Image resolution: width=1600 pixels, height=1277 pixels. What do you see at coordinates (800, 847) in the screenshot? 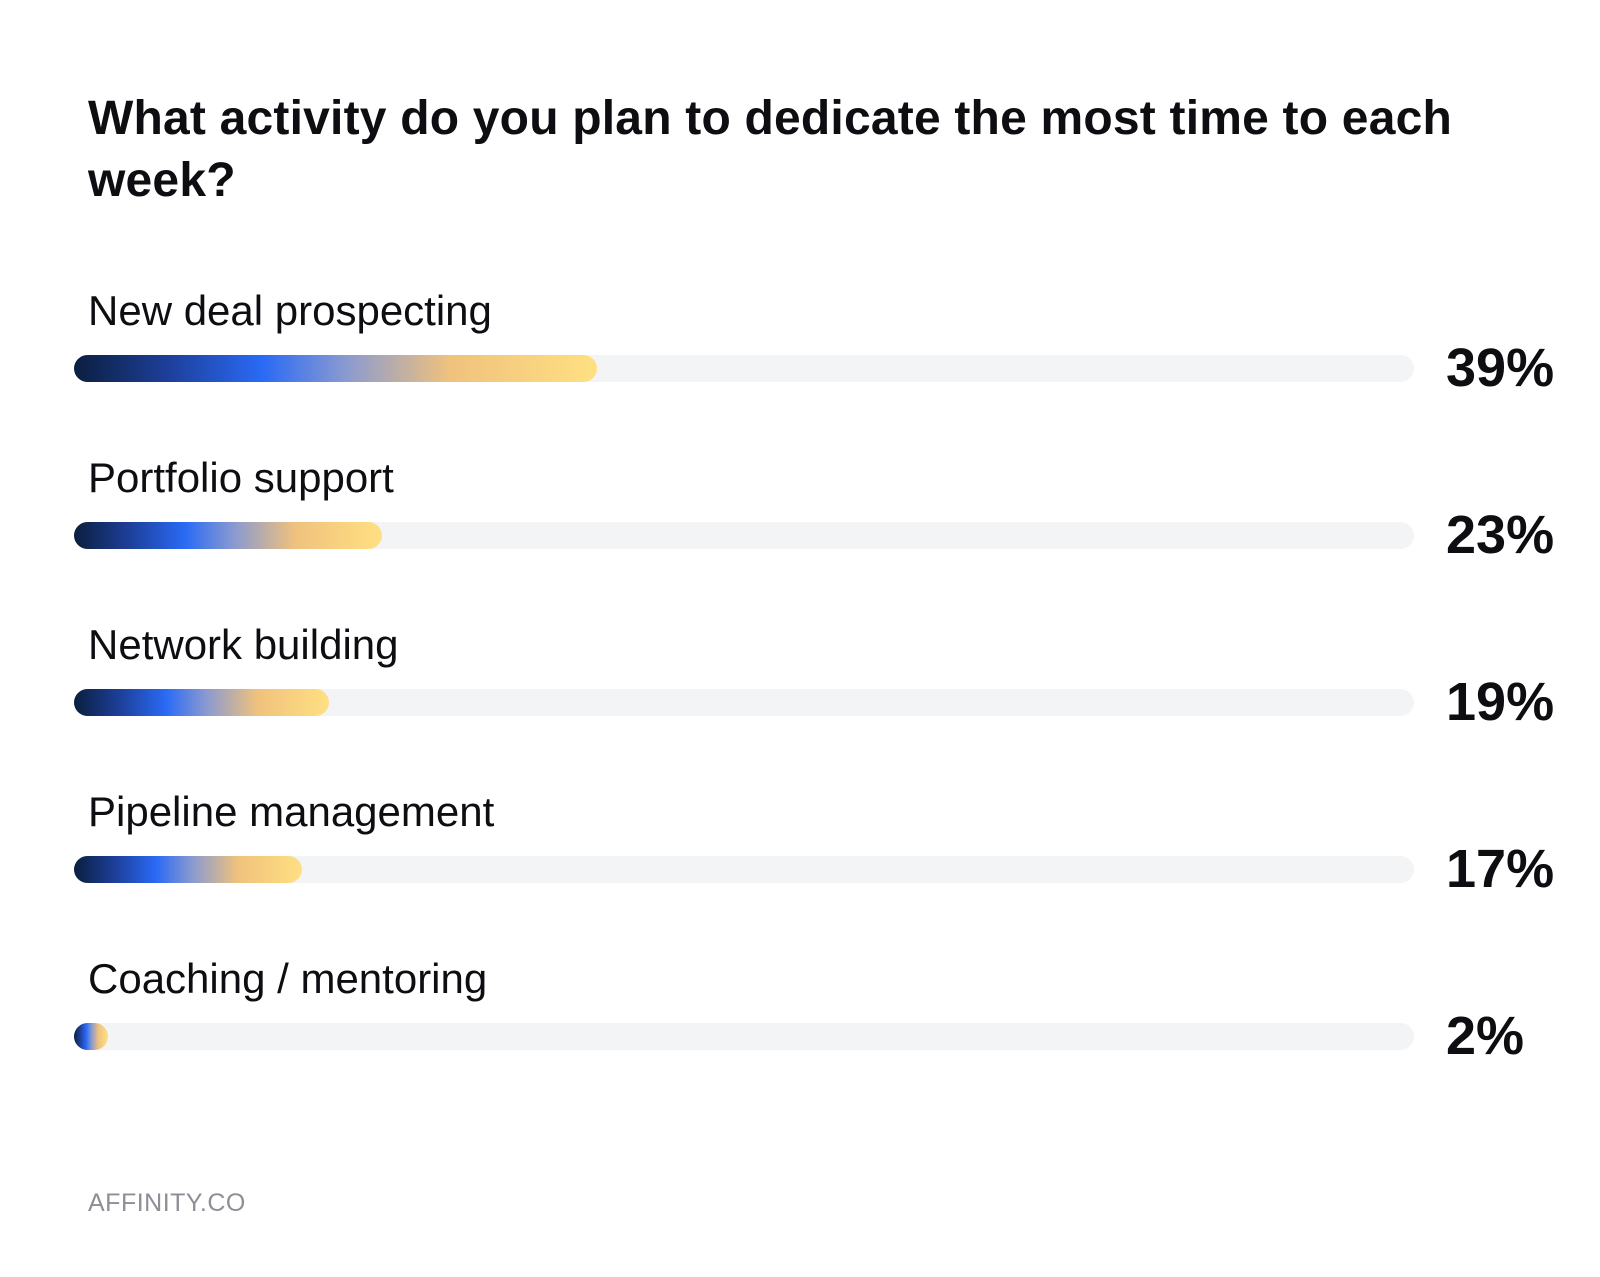
I see `bar-row: Pipeline management 17%` at bounding box center [800, 847].